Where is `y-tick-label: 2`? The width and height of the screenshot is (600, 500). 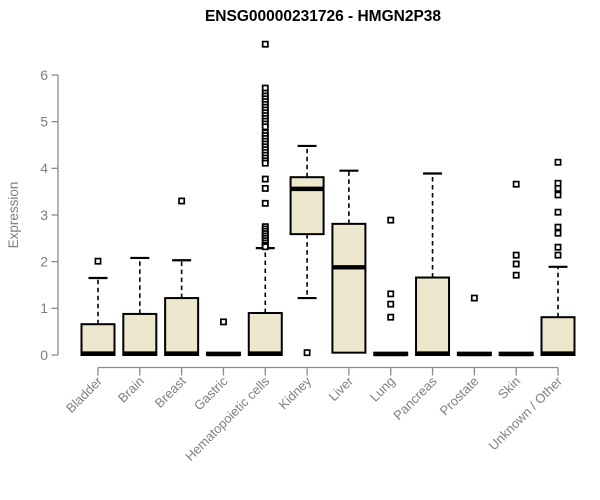
y-tick-label: 2 is located at coordinates (44, 261).